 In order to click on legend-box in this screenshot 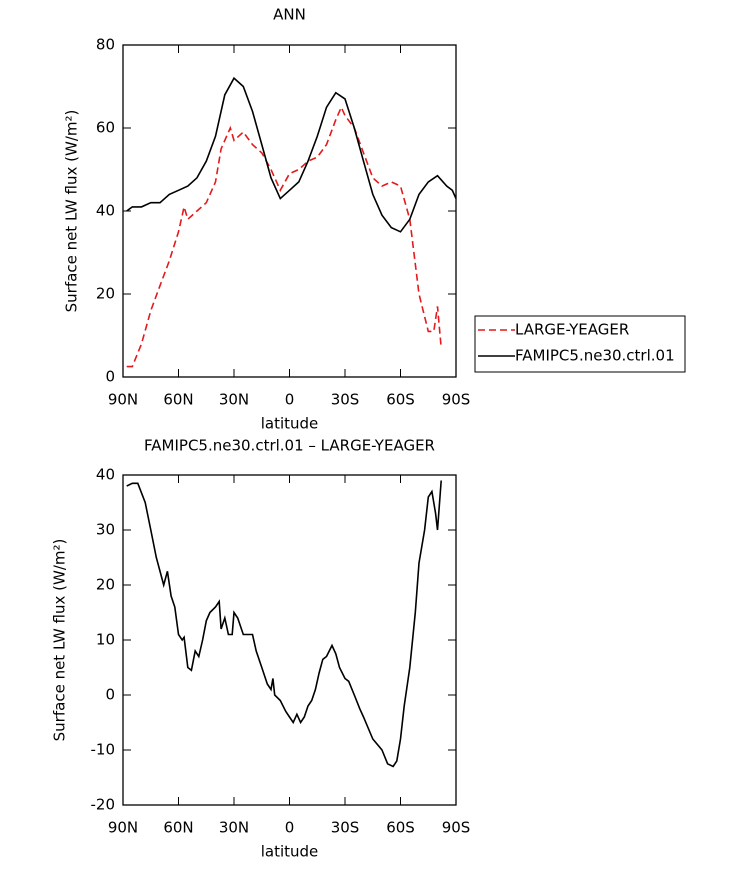, I will do `click(580, 344)`.